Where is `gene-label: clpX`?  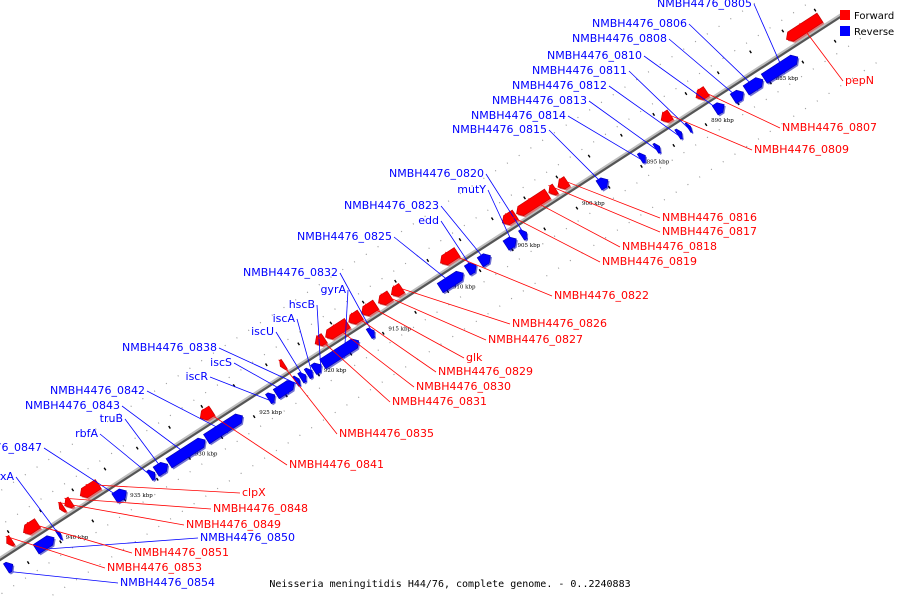
gene-label: clpX is located at coordinates (254, 492).